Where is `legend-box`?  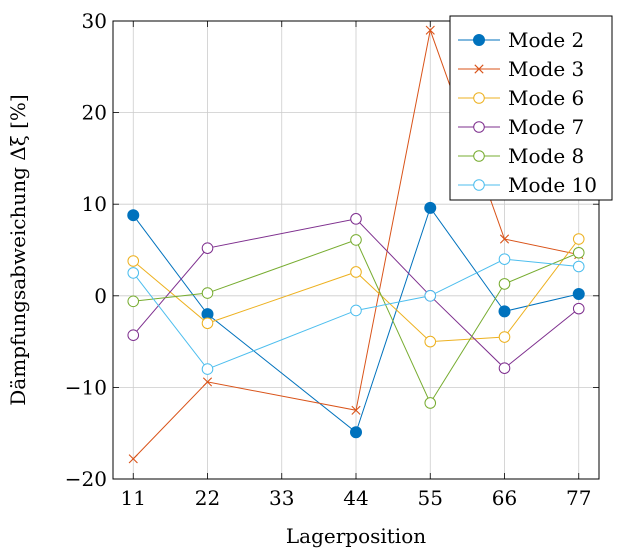 legend-box is located at coordinates (531, 108).